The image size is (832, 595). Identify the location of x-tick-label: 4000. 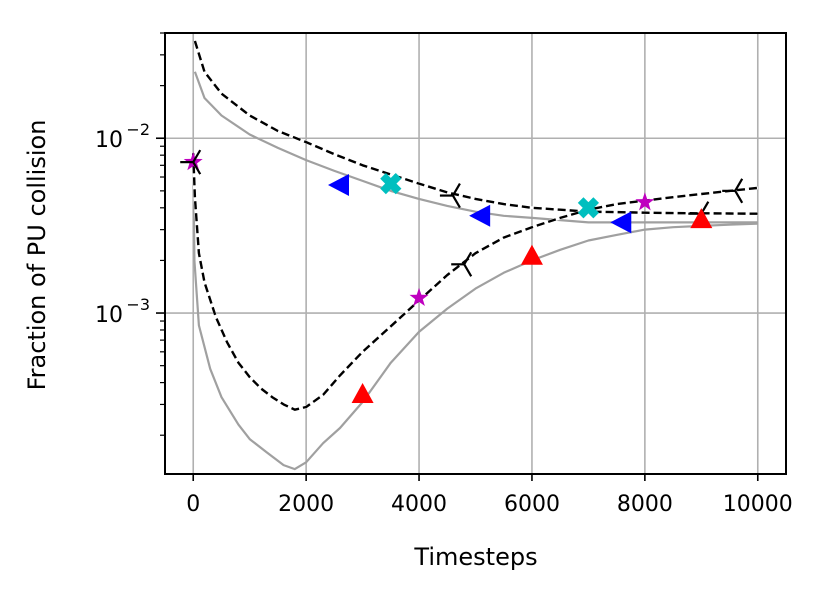
(419, 504).